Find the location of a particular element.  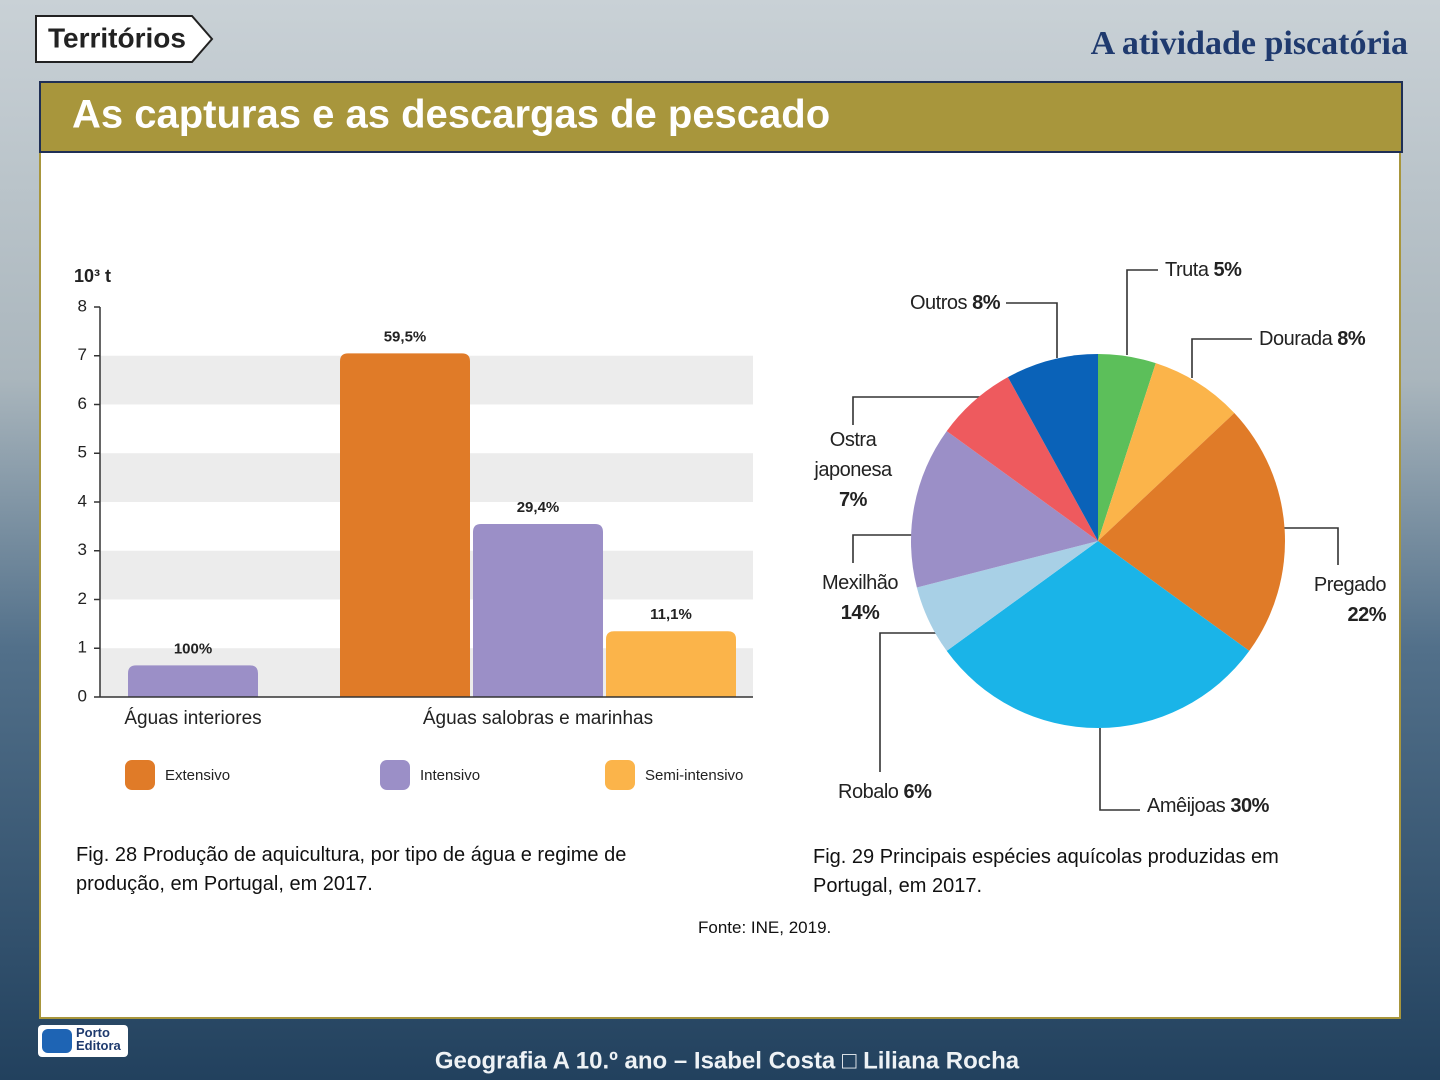

legend-label: Intensivo is located at coordinates (450, 775).